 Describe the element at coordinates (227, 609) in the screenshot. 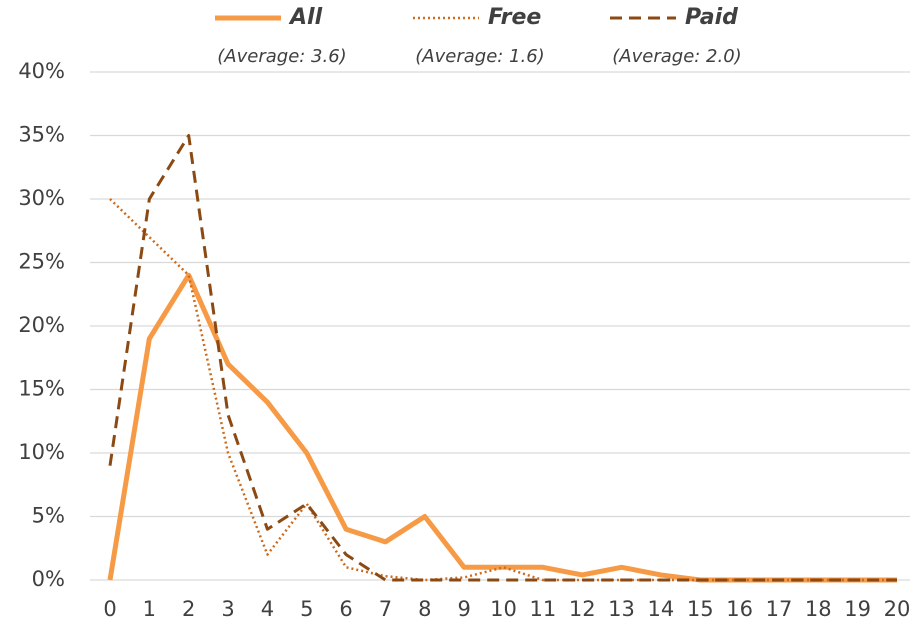

I see `x-tick-label: 3` at that location.